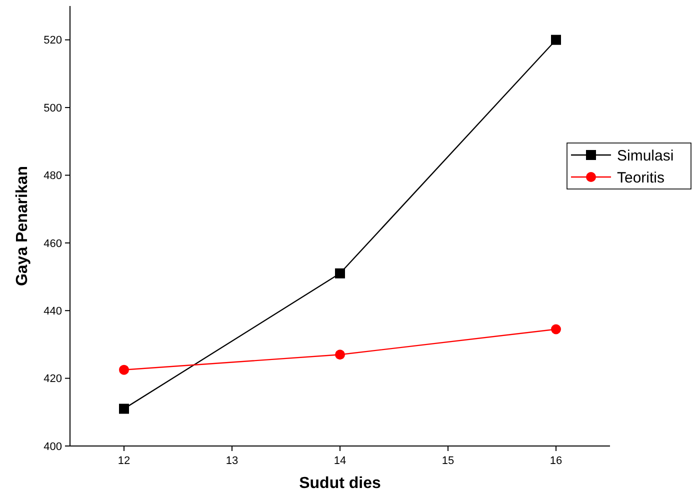 The width and height of the screenshot is (696, 490). What do you see at coordinates (232, 461) in the screenshot?
I see `x-tick-label: 13` at bounding box center [232, 461].